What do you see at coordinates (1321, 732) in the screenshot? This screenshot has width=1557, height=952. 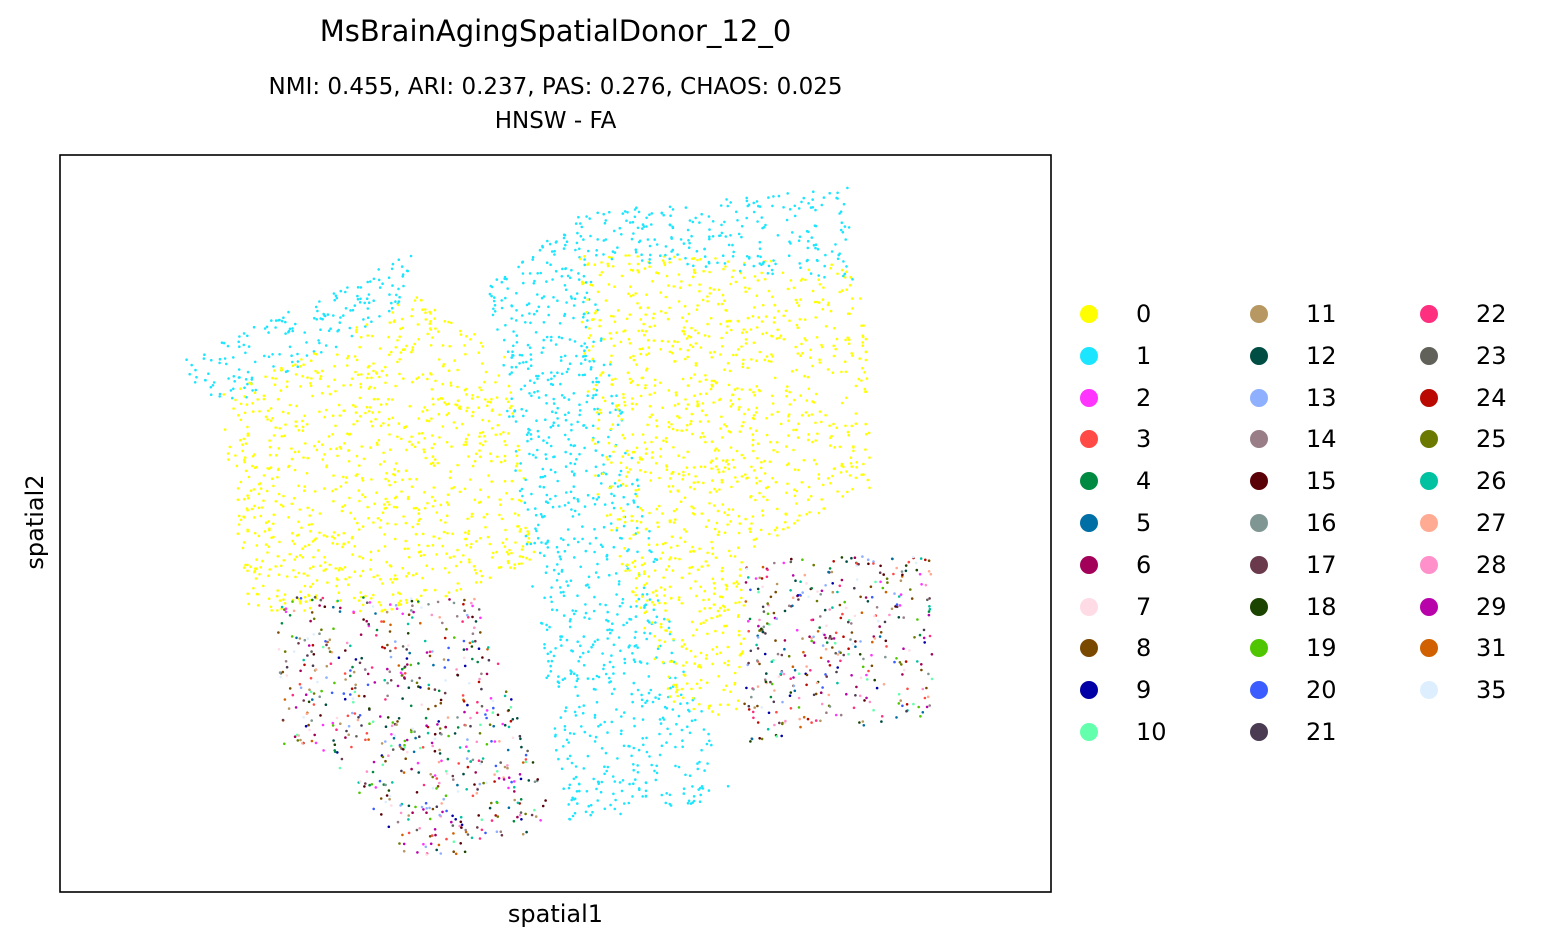 I see `legend-label: 21` at bounding box center [1321, 732].